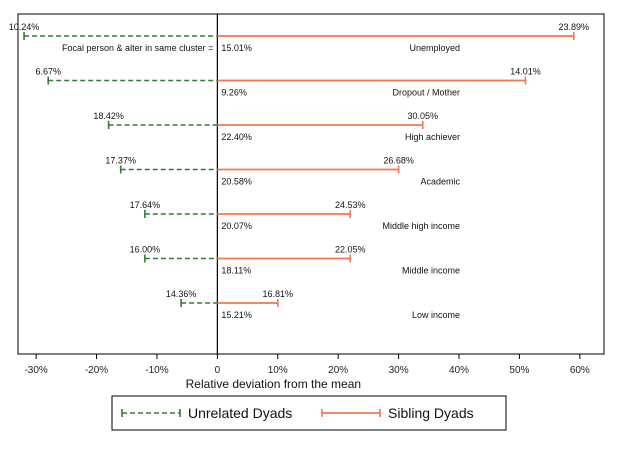 The image size is (619, 450). What do you see at coordinates (240, 413) in the screenshot?
I see `legend-label-unrelated: Unrelated Dyads` at bounding box center [240, 413].